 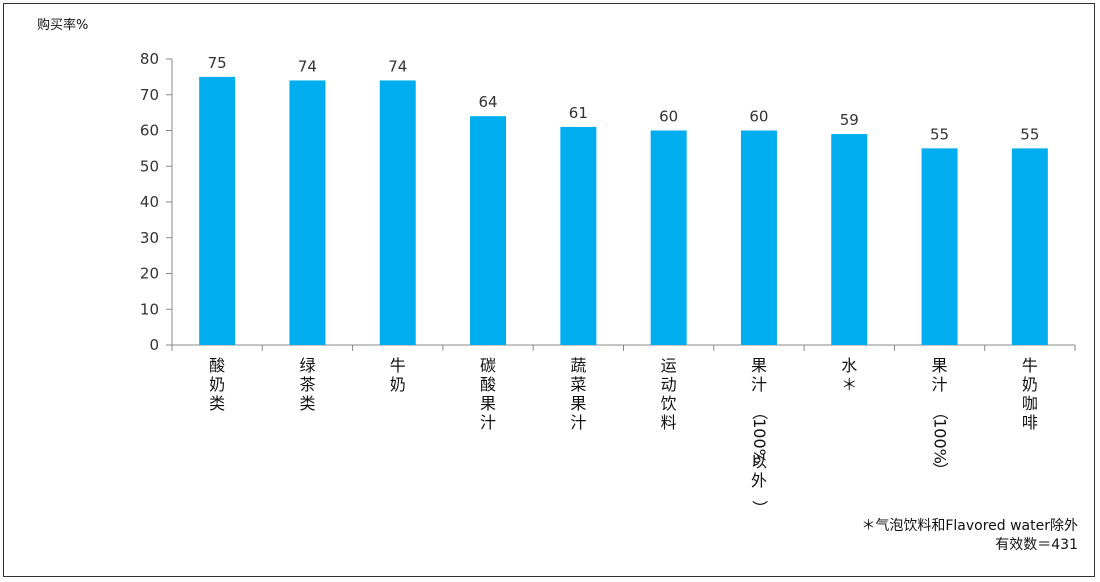 What do you see at coordinates (217, 63) in the screenshot?
I see `data-label: 75` at bounding box center [217, 63].